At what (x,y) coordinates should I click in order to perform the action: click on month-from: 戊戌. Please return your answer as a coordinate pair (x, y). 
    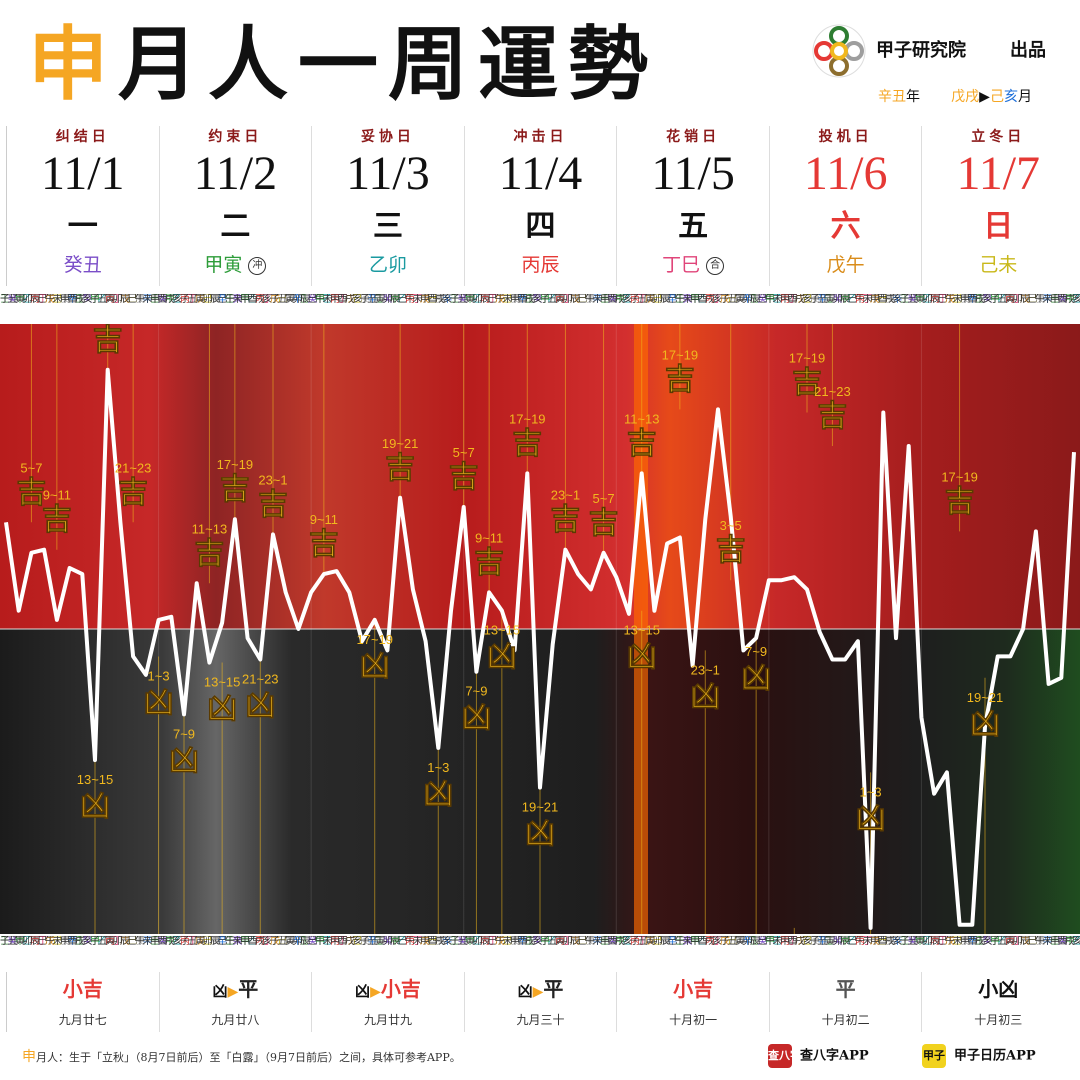
    Looking at the image, I should click on (965, 97).